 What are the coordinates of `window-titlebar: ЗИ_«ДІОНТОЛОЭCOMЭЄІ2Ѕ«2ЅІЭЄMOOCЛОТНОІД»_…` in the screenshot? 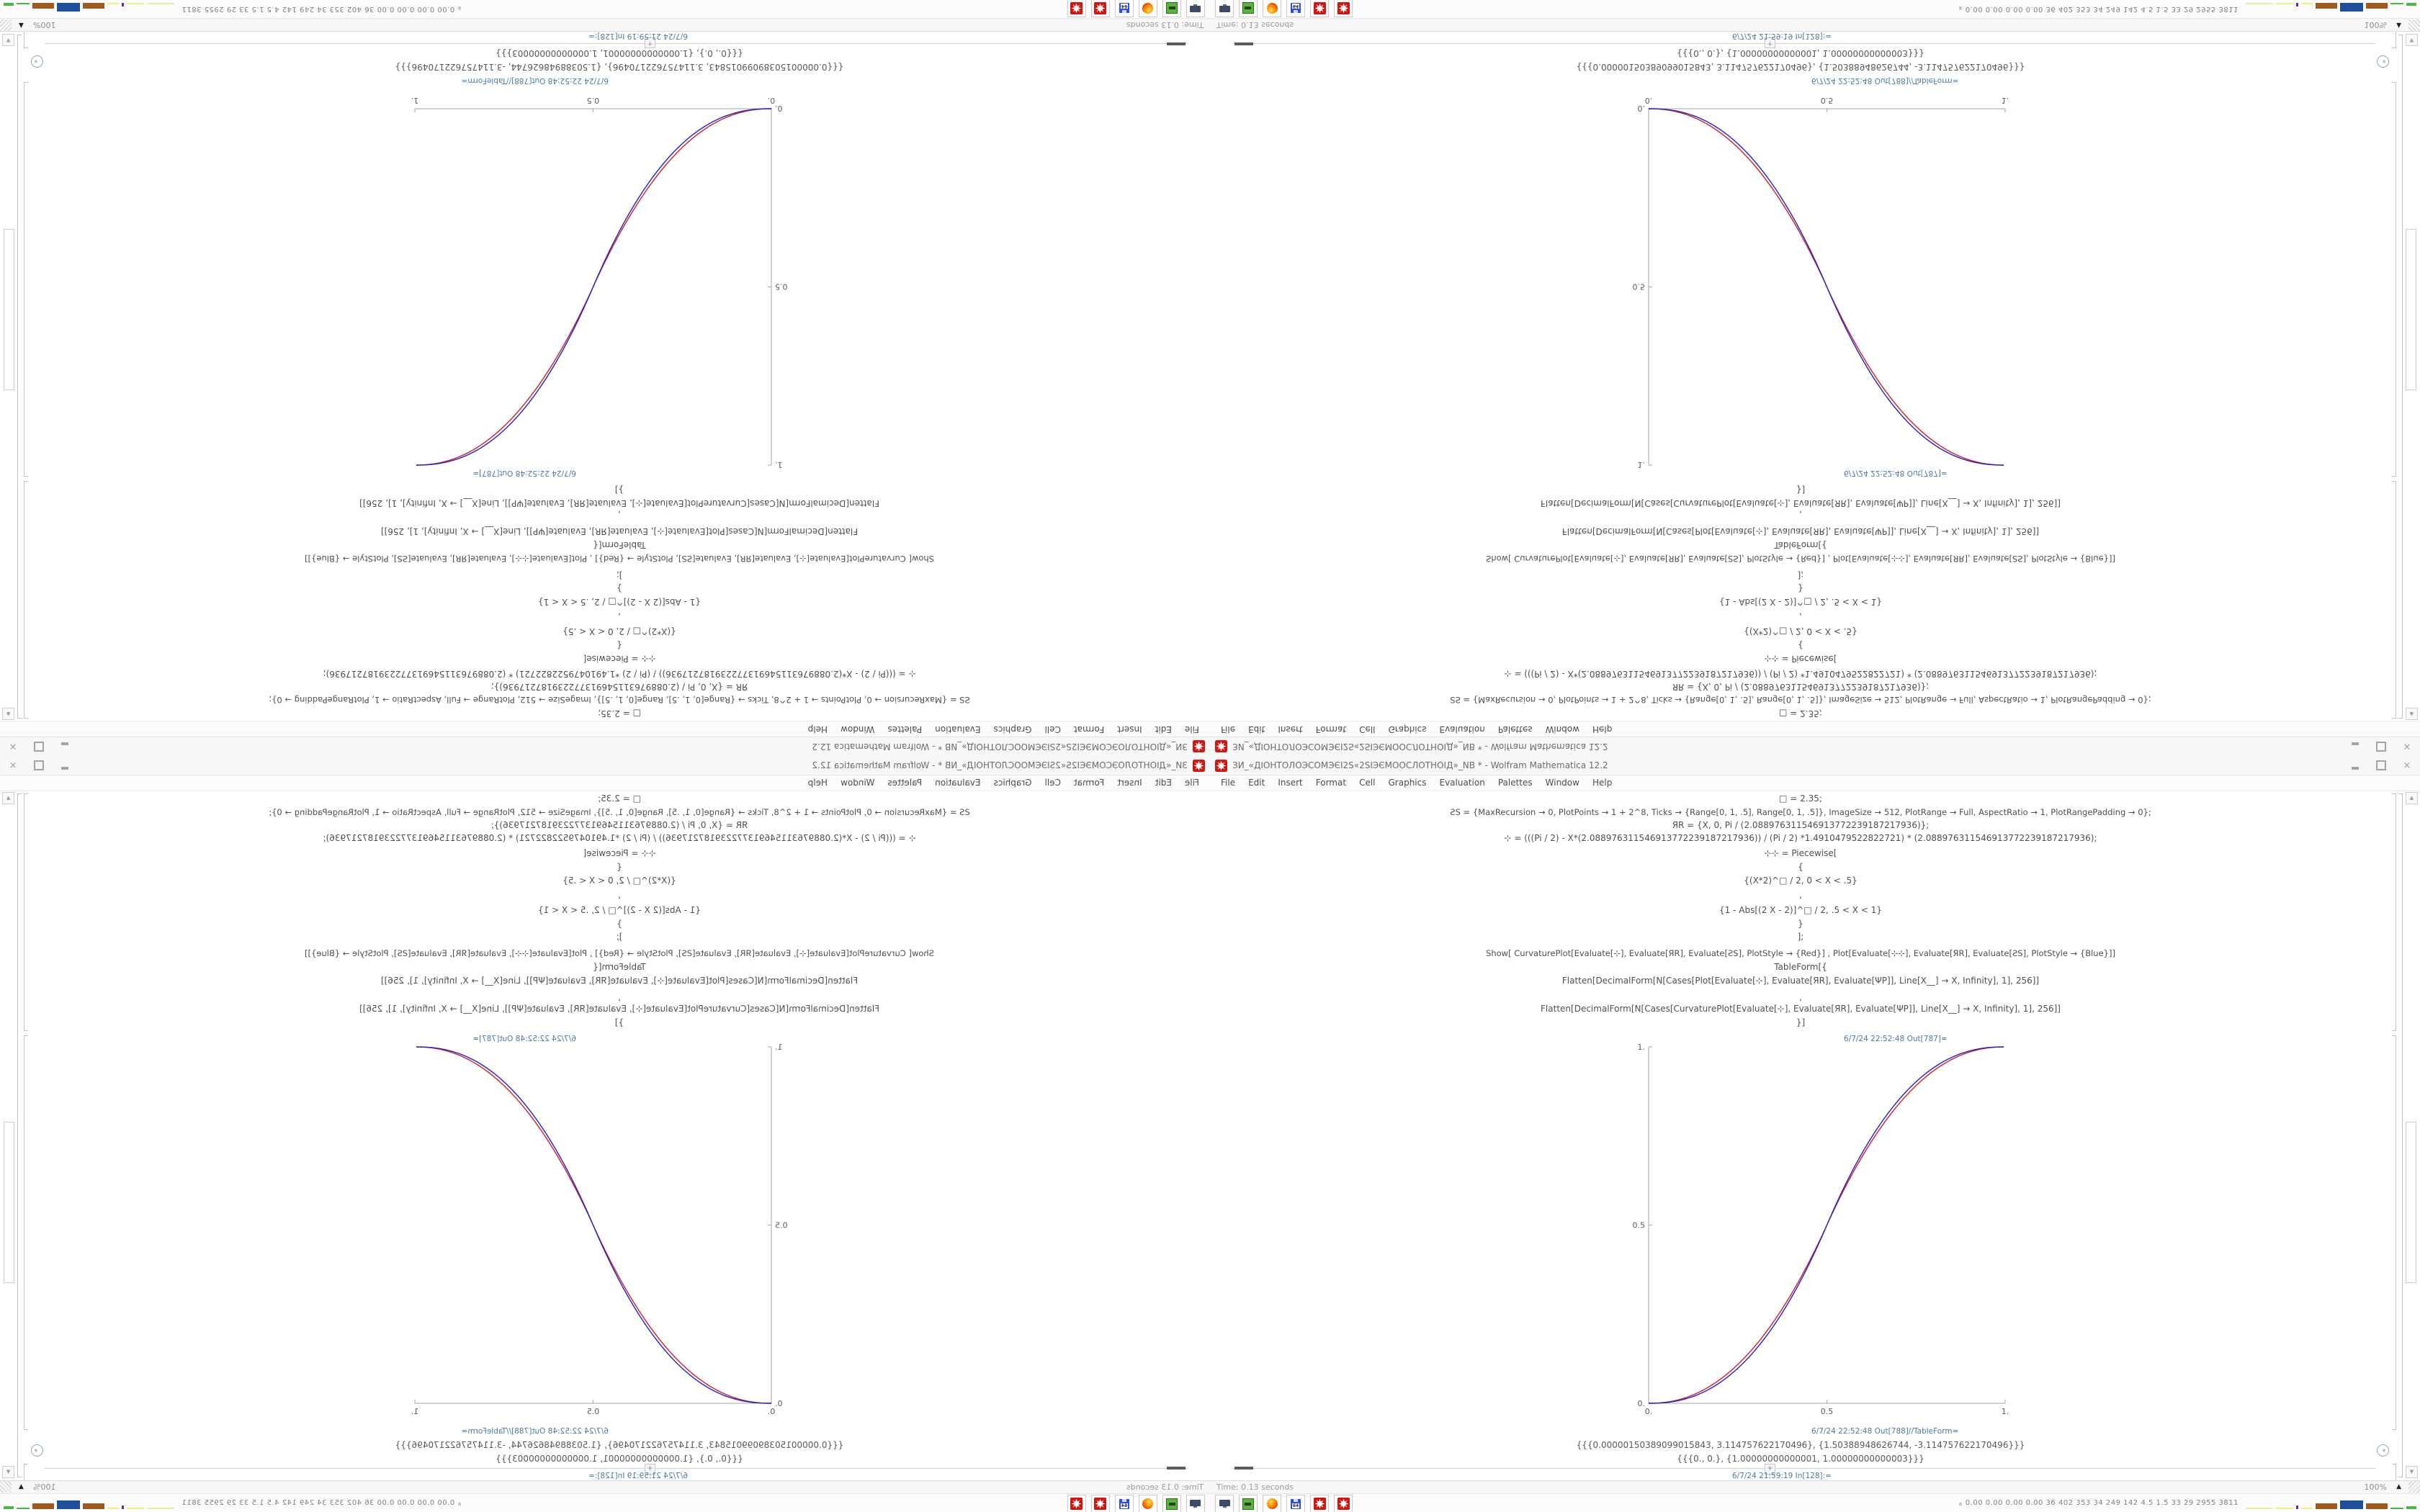 It's located at (605, 746).